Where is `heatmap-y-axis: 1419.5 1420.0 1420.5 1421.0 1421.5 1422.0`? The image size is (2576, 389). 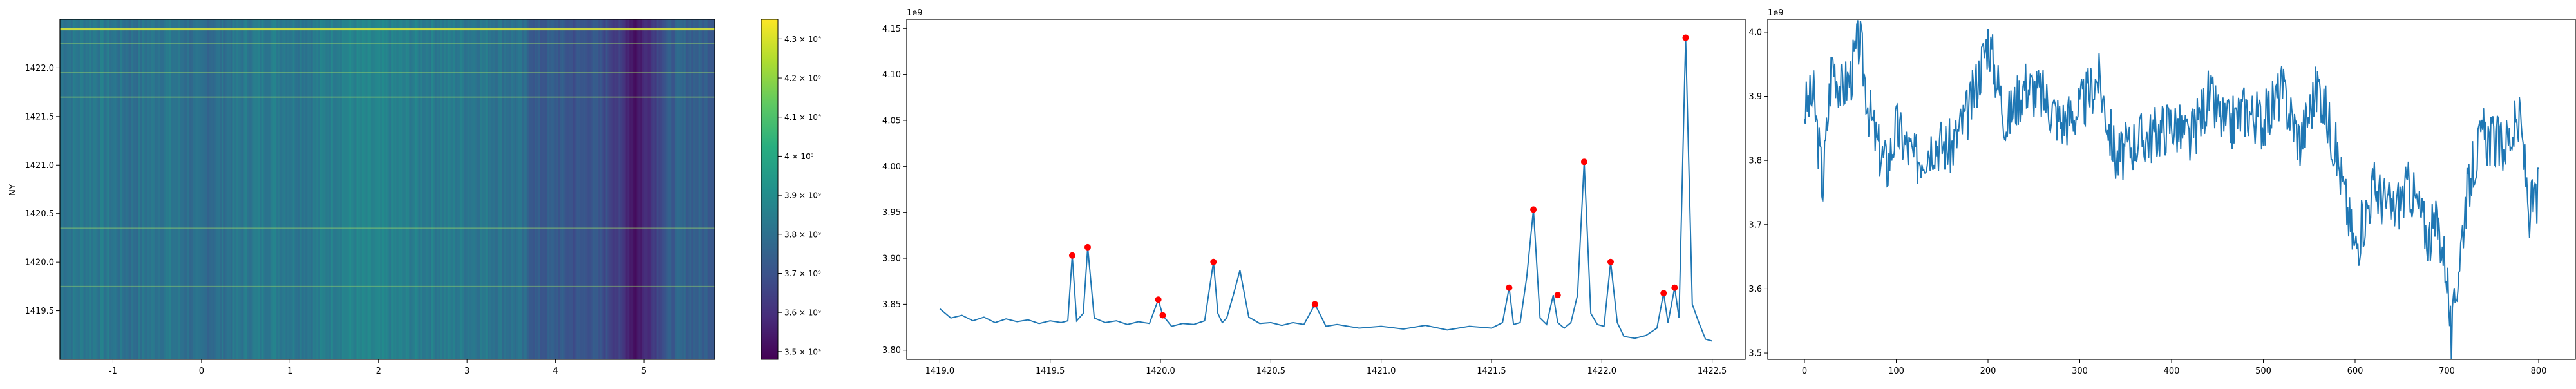
heatmap-y-axis: 1419.5 1420.0 1420.5 1421.0 1421.5 1422.0 is located at coordinates (42, 190).